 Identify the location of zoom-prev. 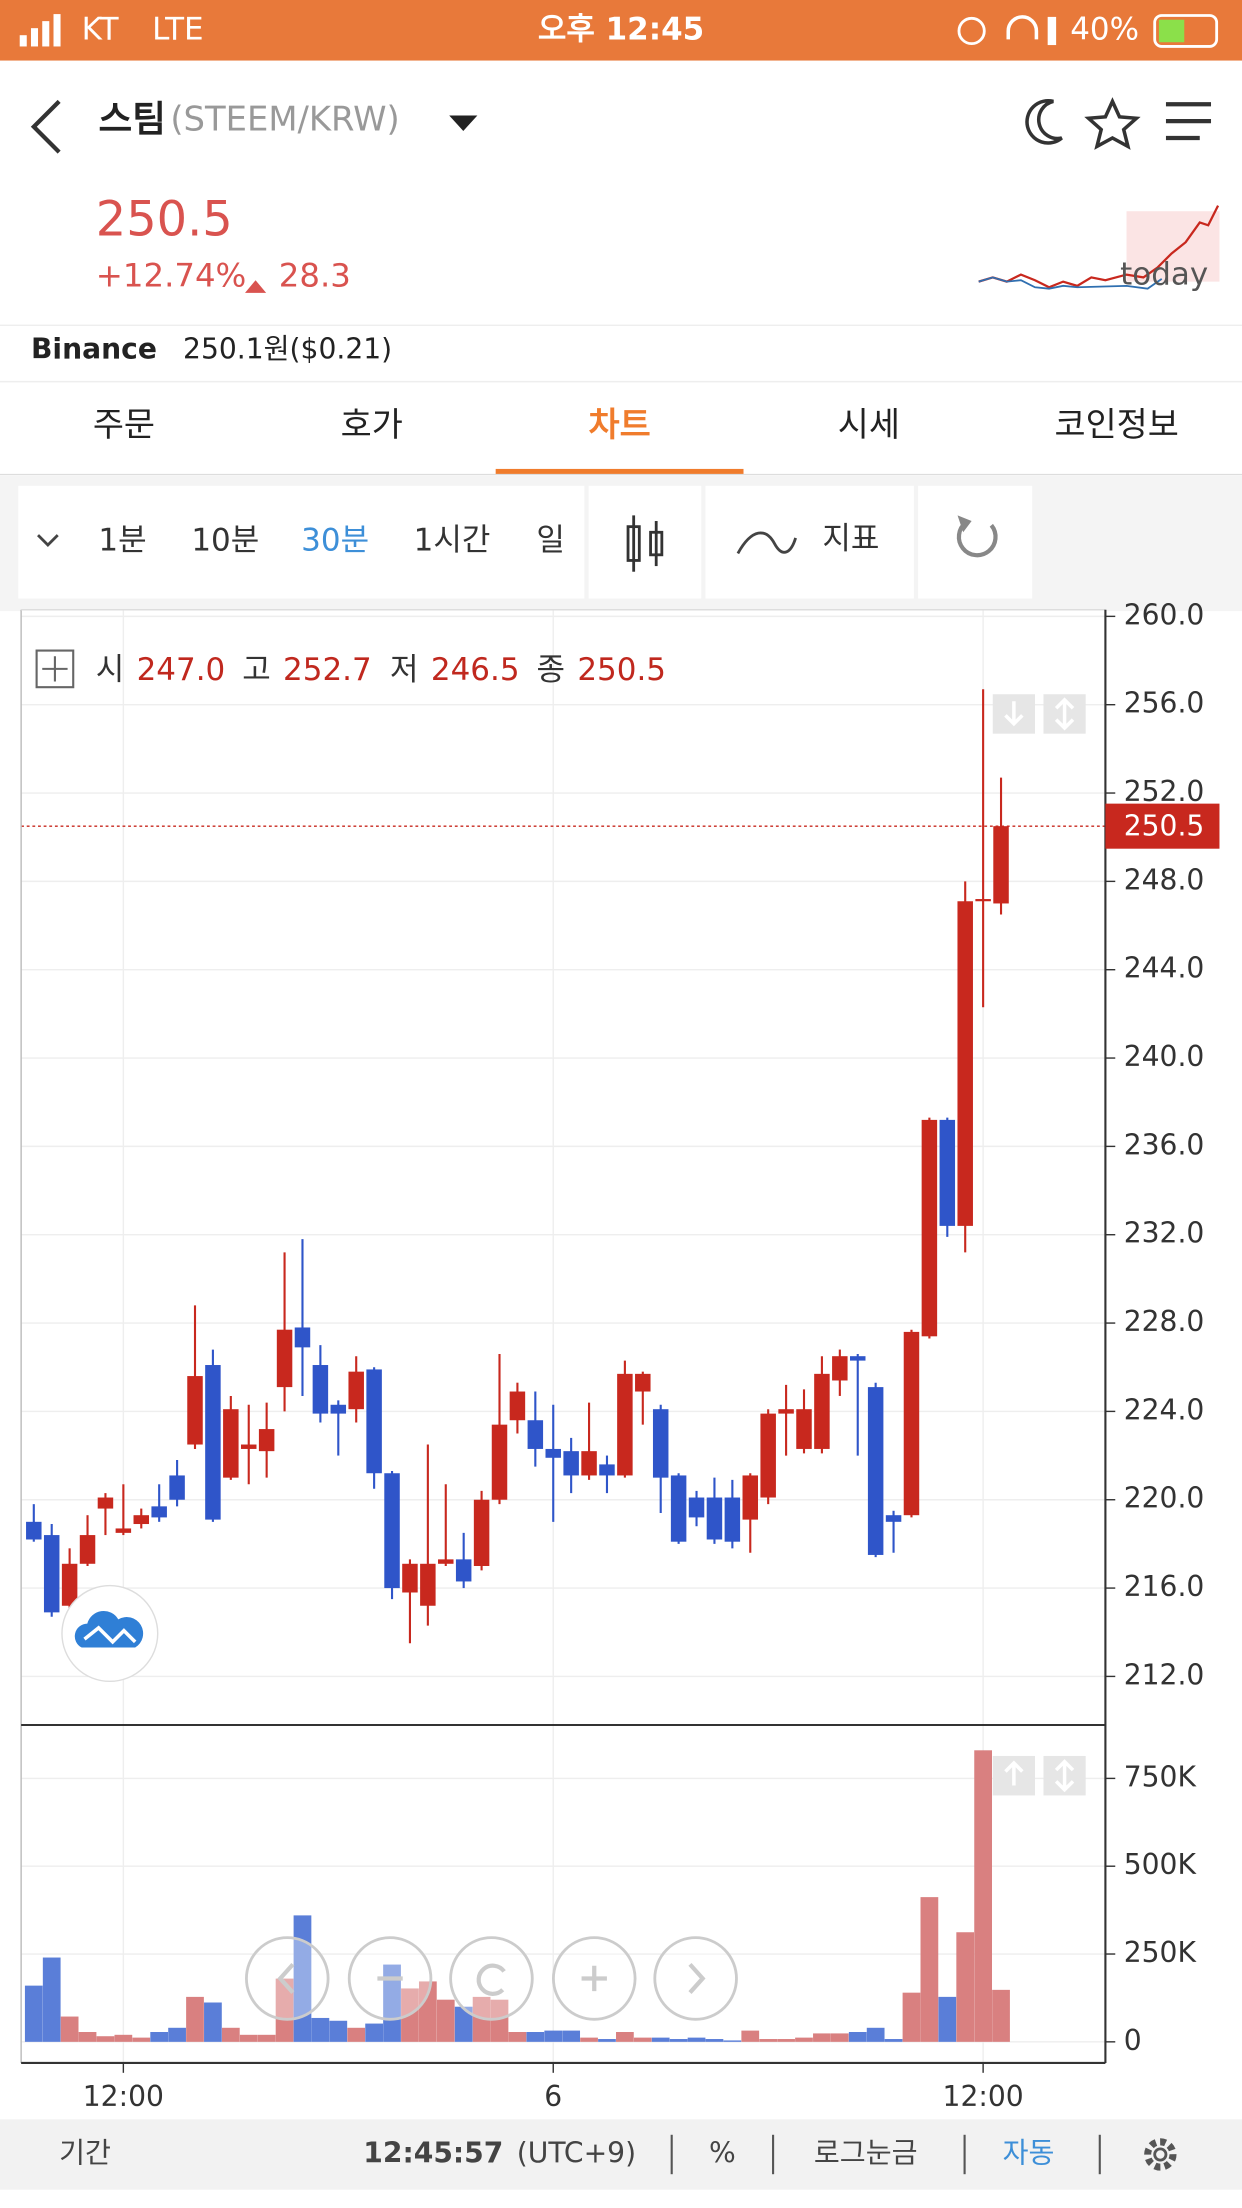
(287, 1978).